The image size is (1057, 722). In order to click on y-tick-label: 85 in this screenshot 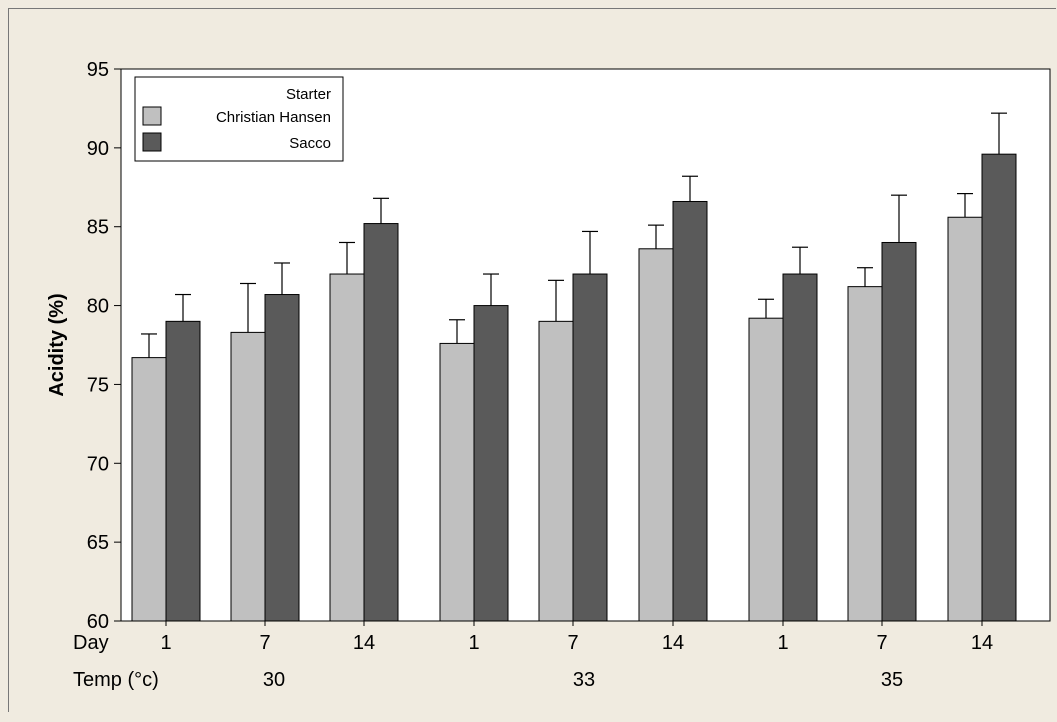, I will do `click(98, 228)`.